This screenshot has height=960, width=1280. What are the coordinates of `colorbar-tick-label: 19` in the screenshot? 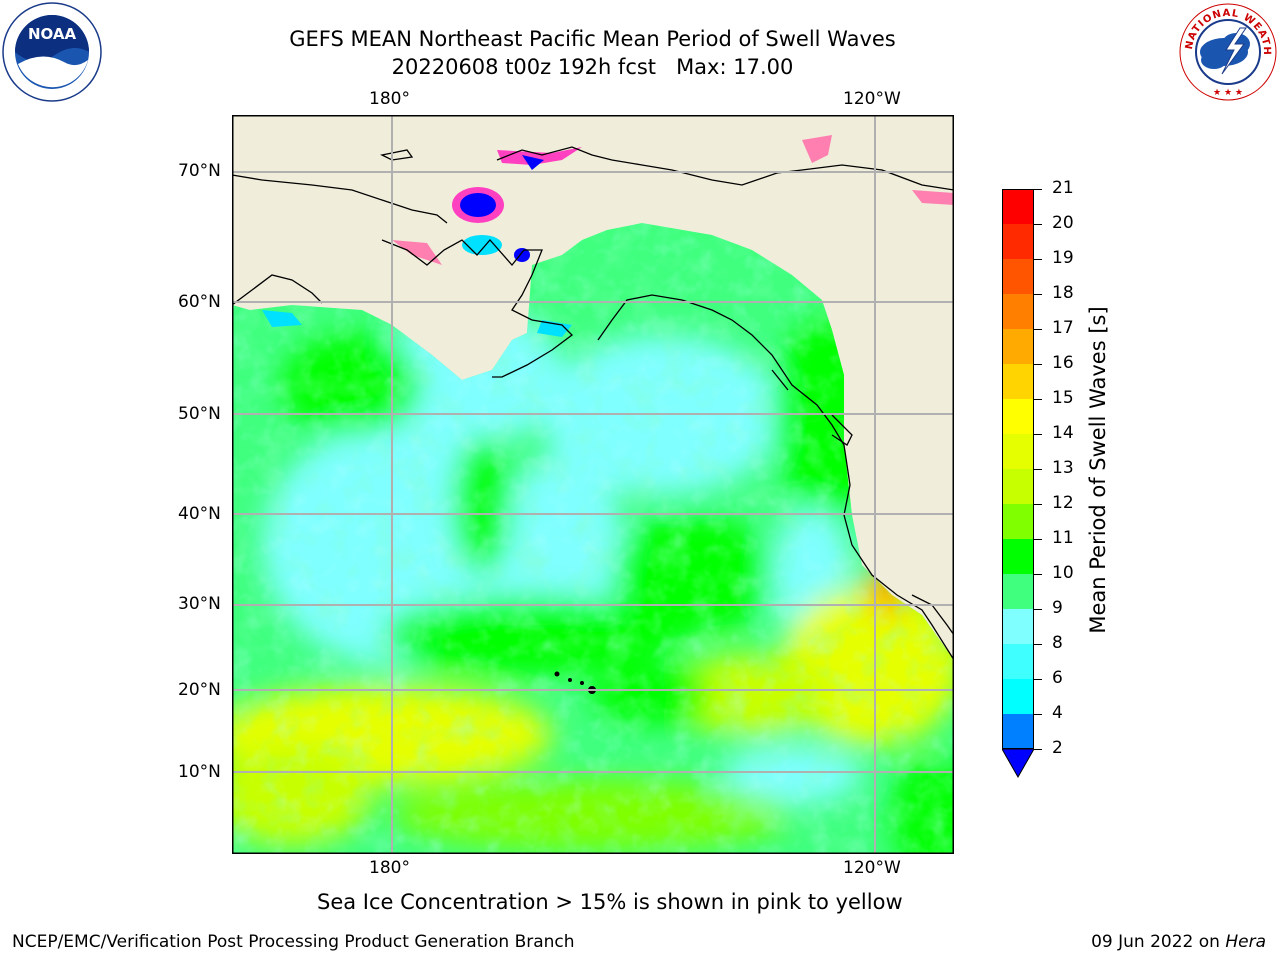 It's located at (1063, 258).